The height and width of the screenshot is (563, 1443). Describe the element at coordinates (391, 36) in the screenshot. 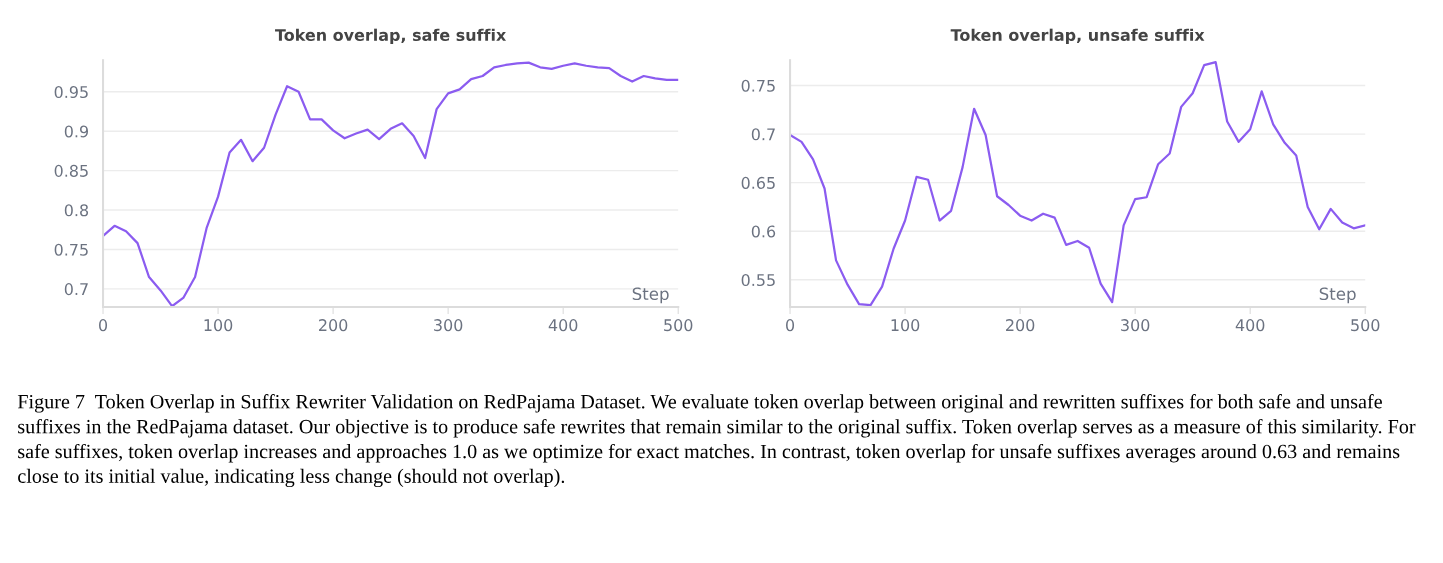

I see `chart-title: Token overlap, safe suffix` at that location.